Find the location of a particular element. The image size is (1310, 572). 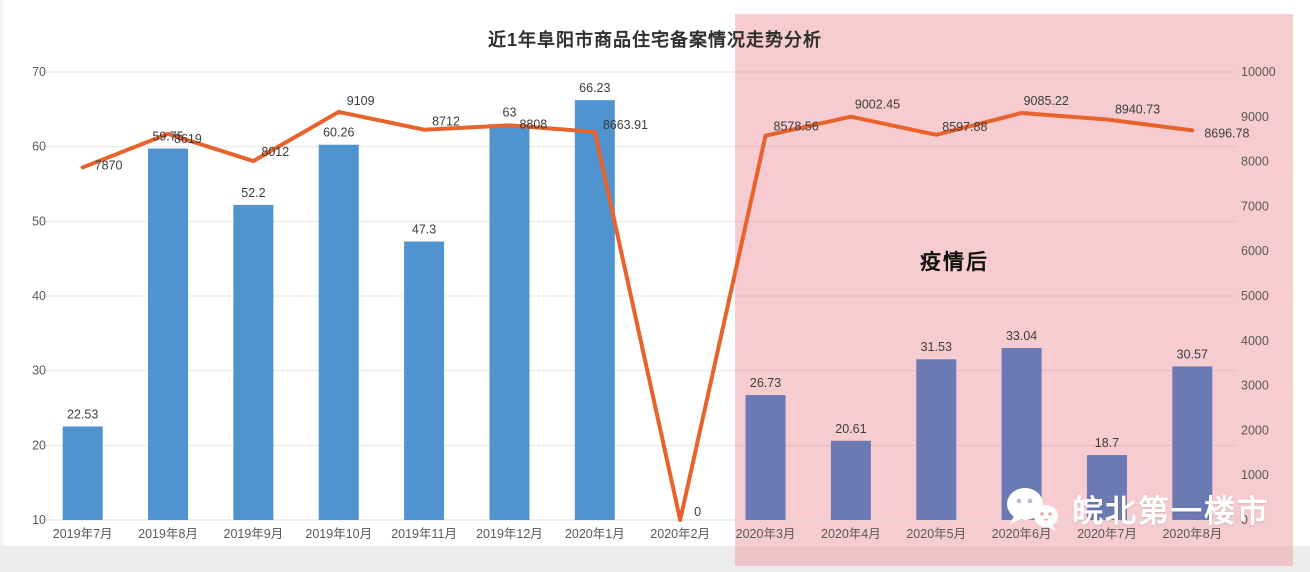

x-axis-category-label: 2019年9月 is located at coordinates (254, 534).